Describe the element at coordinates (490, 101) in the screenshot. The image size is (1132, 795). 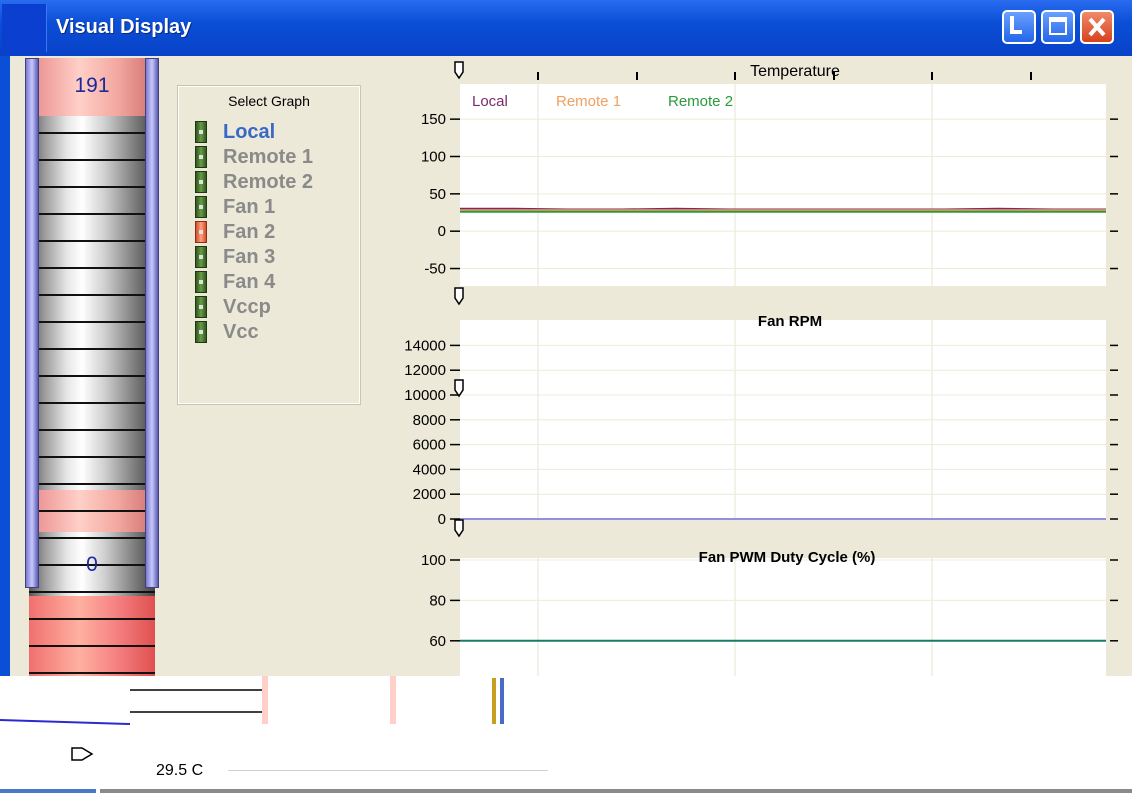
I see `legend-entry: Local` at that location.